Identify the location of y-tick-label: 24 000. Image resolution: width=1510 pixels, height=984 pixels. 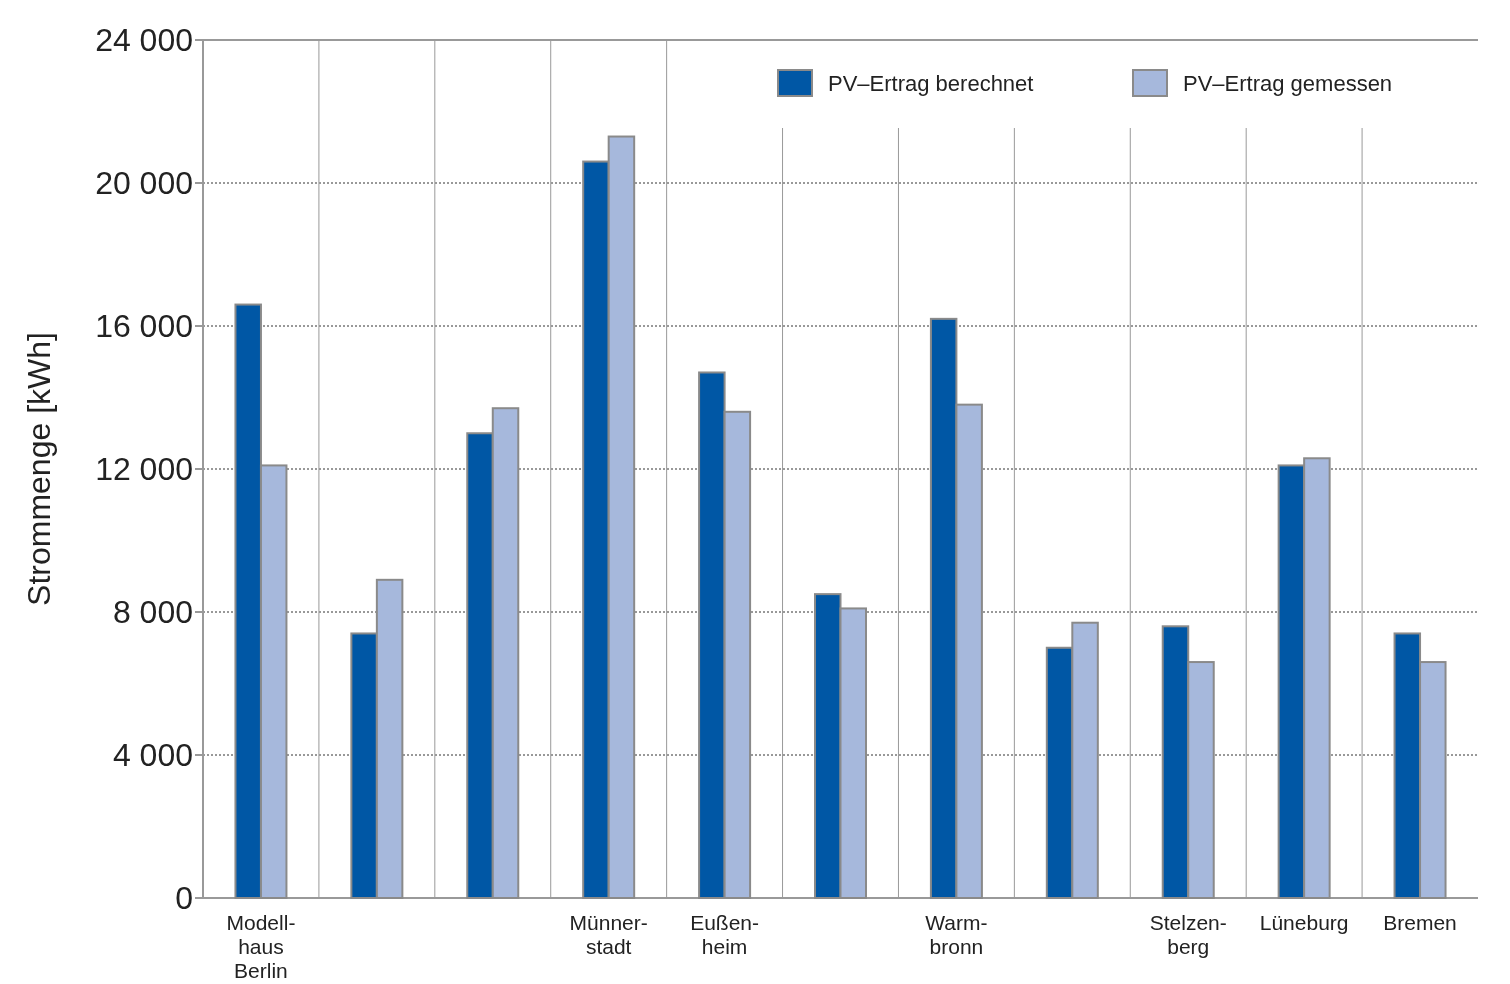
(144, 40).